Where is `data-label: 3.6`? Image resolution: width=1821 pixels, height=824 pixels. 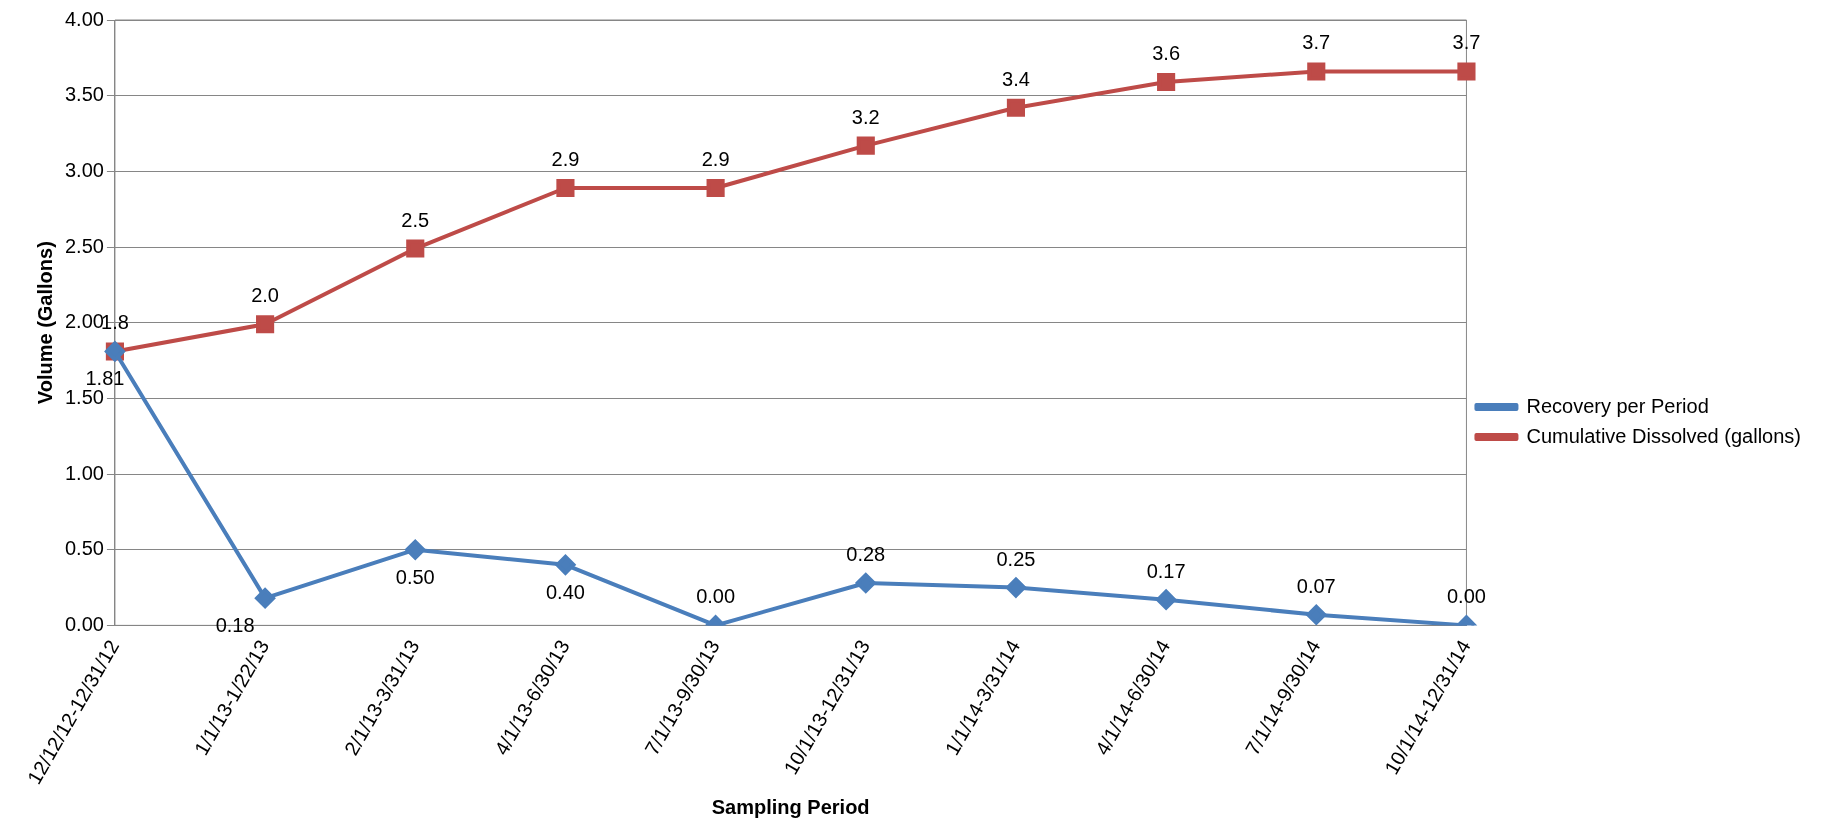
data-label: 3.6 is located at coordinates (1166, 53).